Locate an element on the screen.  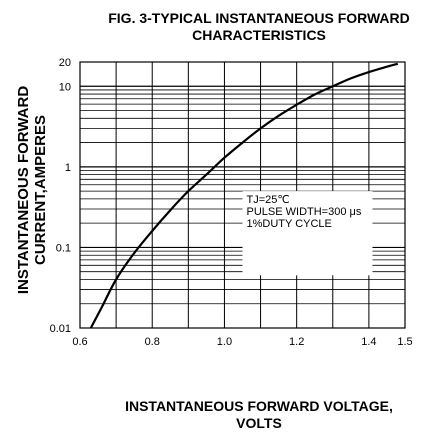
y-axis-label-line2: CURRENT,AMPERES is located at coordinates (40, 190).